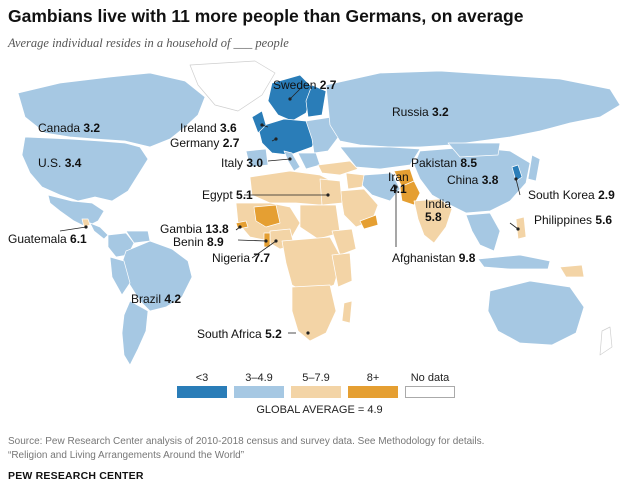 The height and width of the screenshot is (500, 639). Describe the element at coordinates (208, 128) in the screenshot. I see `label-ireland: Ireland 3.6` at that location.